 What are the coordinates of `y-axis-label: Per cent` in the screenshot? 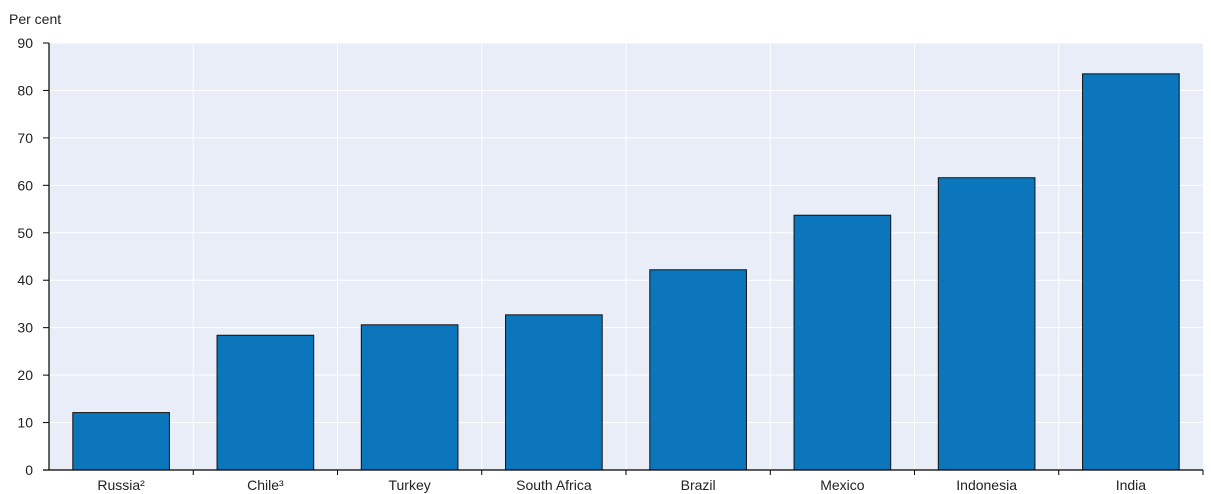 It's located at (35, 19).